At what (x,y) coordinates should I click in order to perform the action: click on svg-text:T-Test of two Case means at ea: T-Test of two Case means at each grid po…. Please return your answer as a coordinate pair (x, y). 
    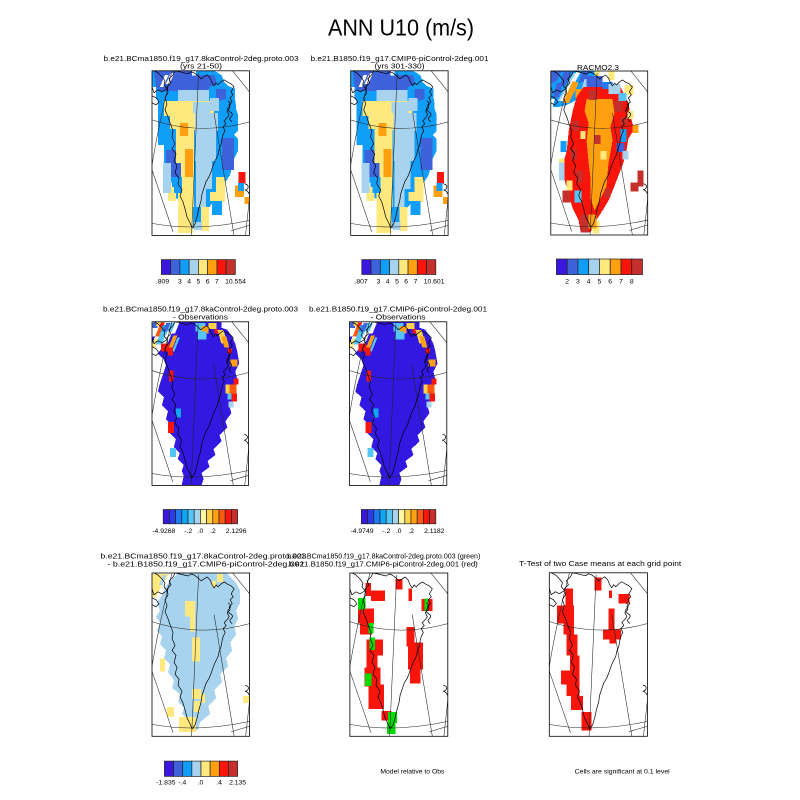
    Looking at the image, I should click on (600, 563).